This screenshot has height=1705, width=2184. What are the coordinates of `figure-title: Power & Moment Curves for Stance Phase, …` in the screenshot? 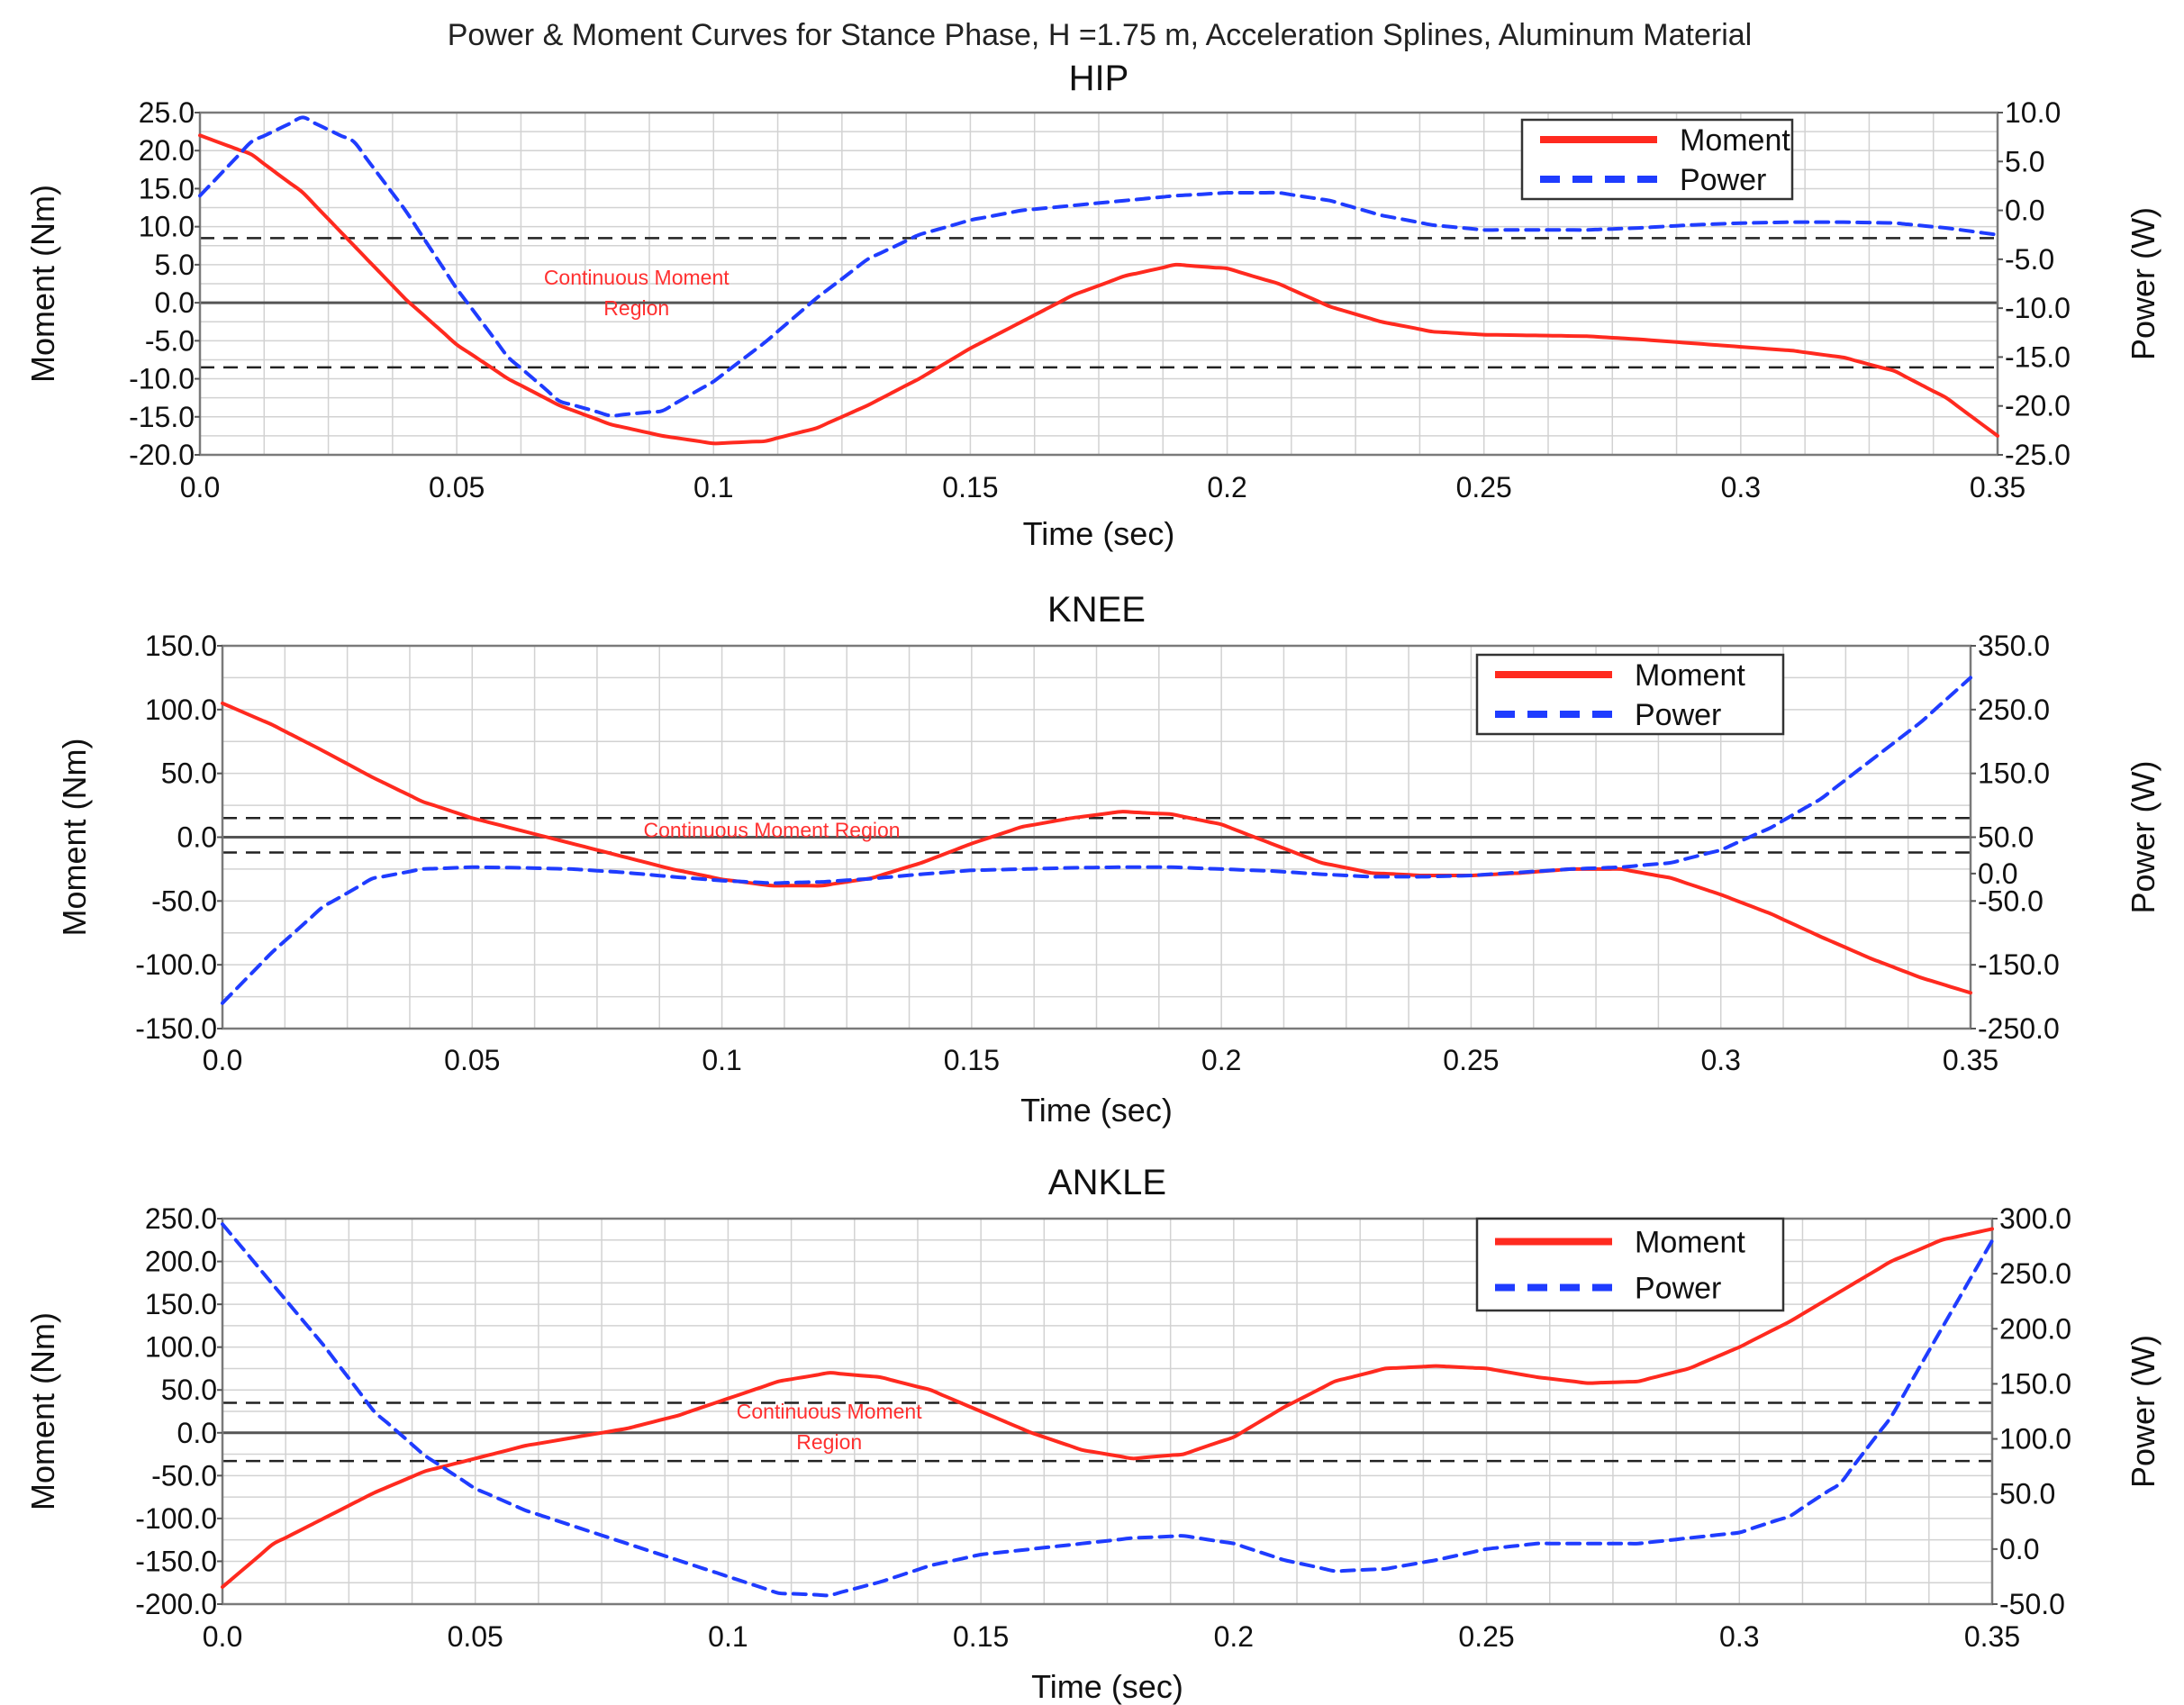 It's located at (1100, 35).